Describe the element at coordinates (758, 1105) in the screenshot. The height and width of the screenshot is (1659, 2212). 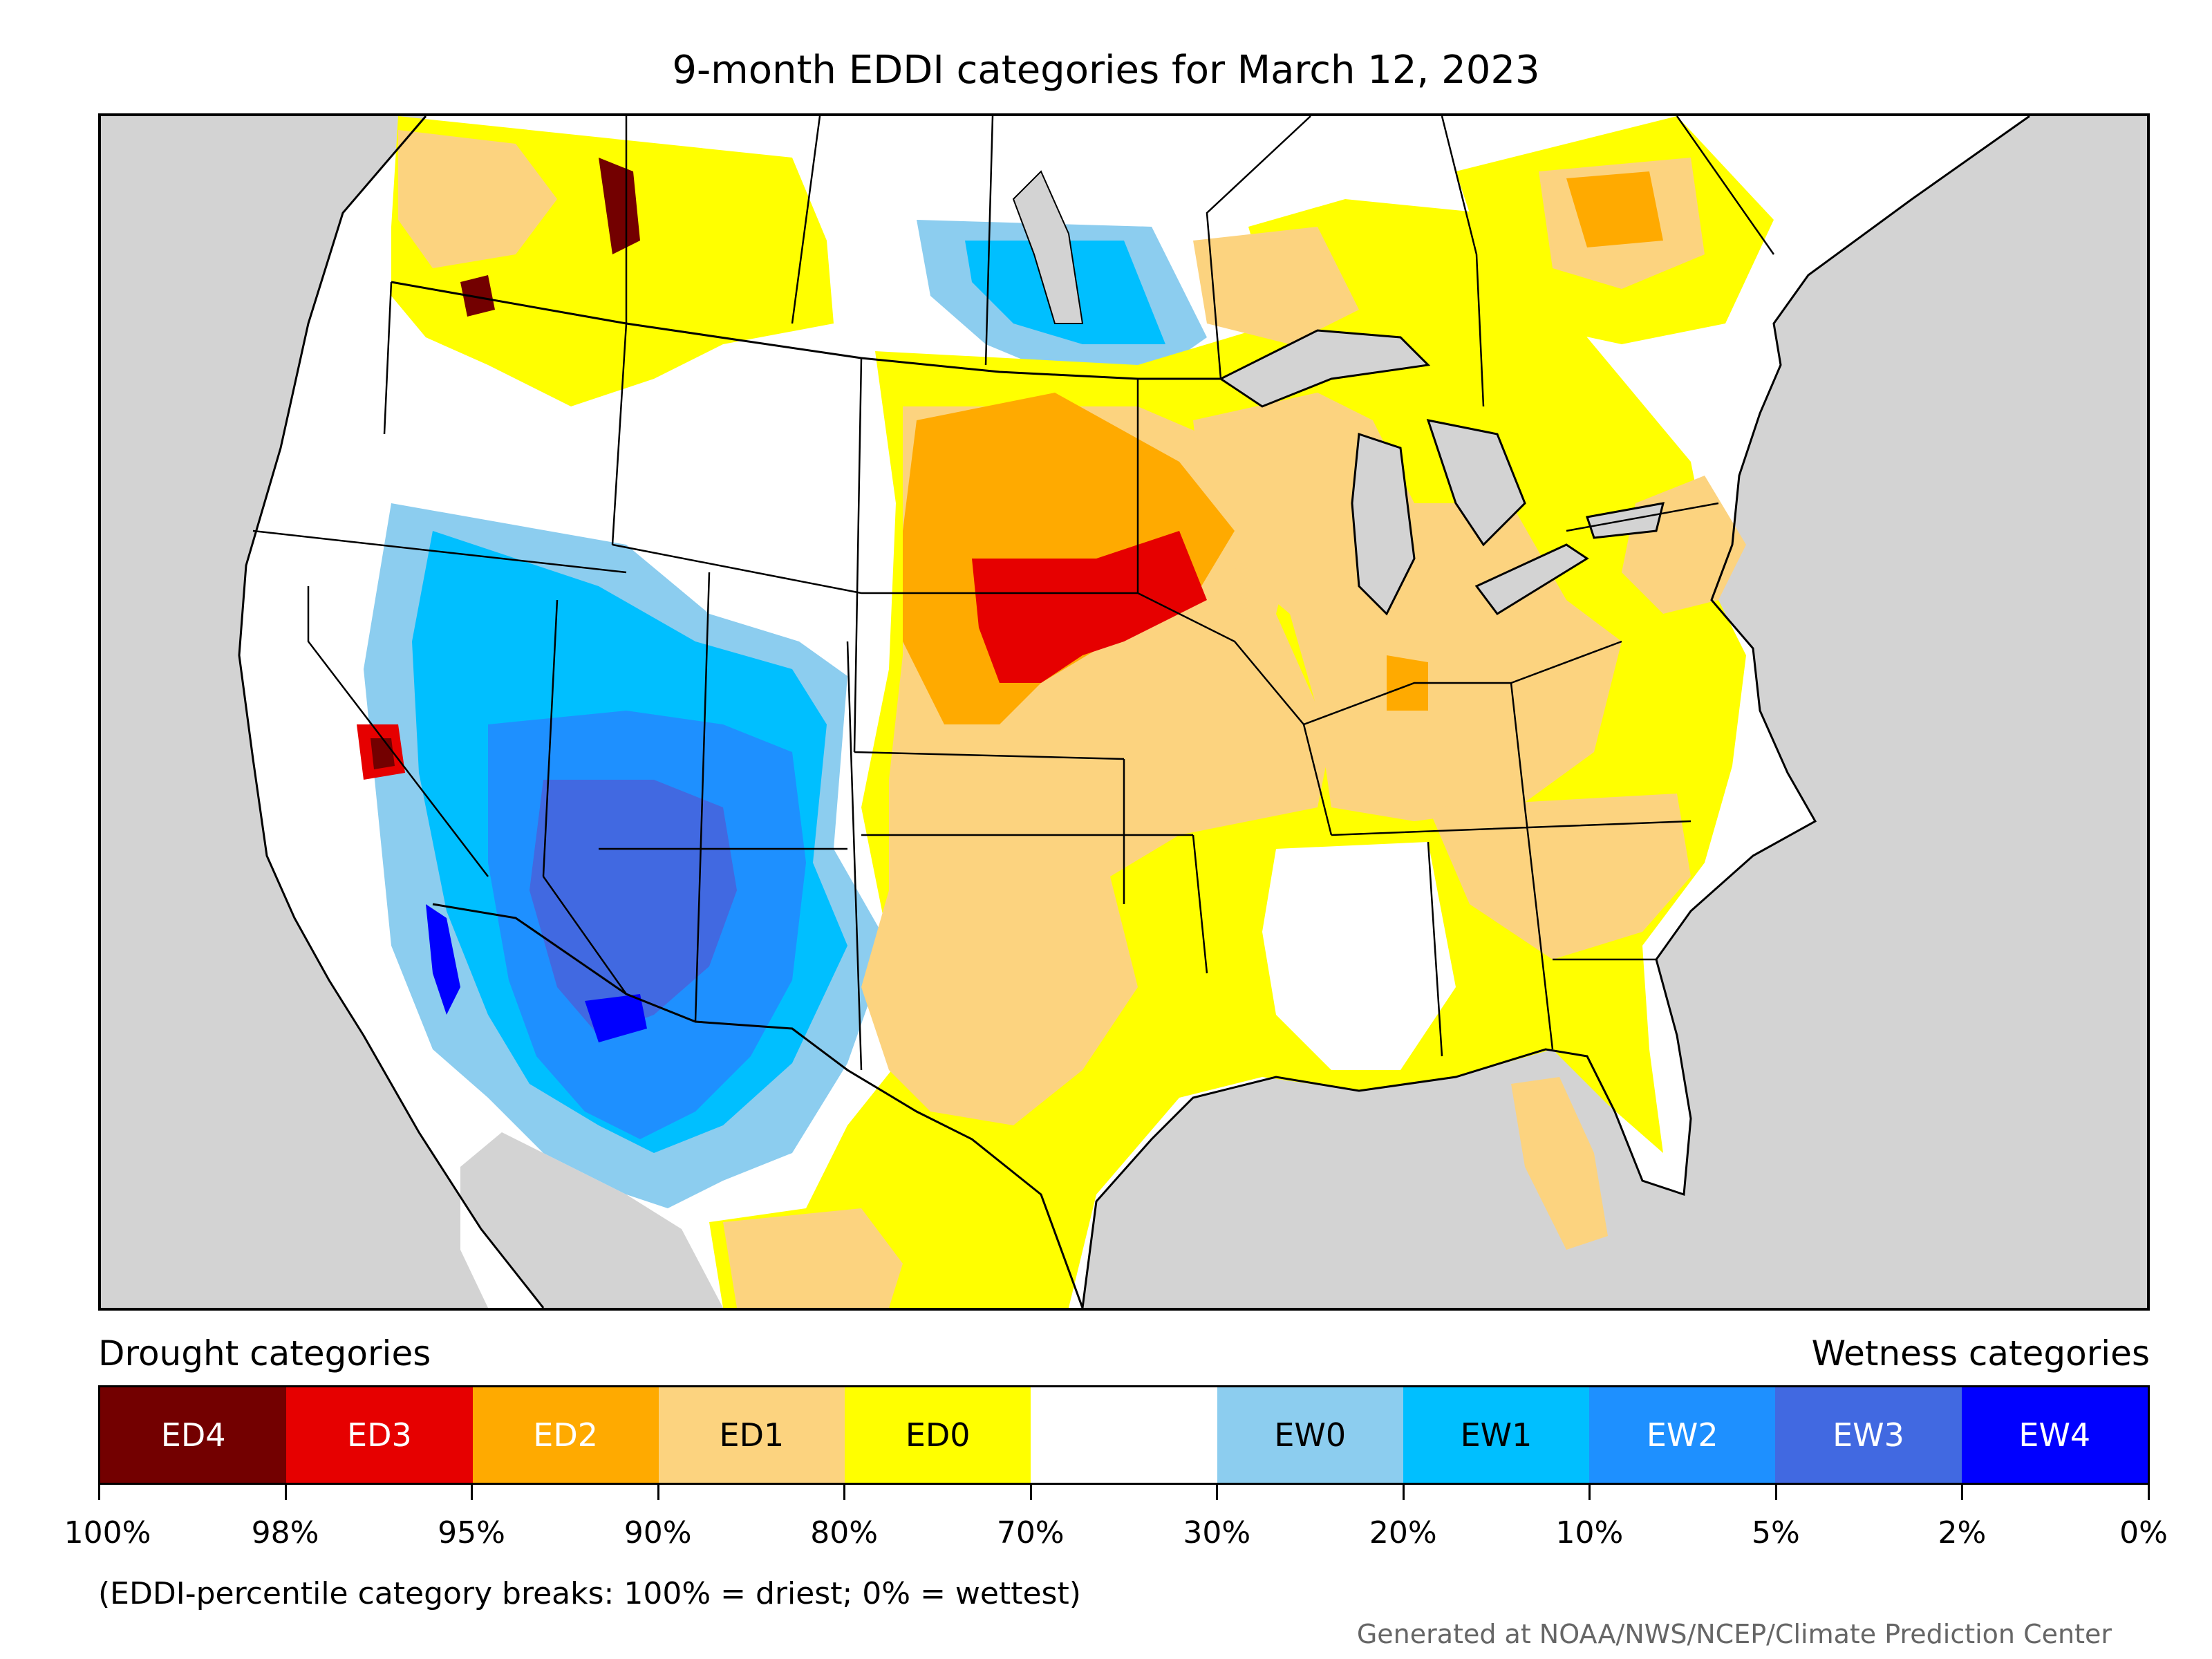
I see `us-mexico-border` at that location.